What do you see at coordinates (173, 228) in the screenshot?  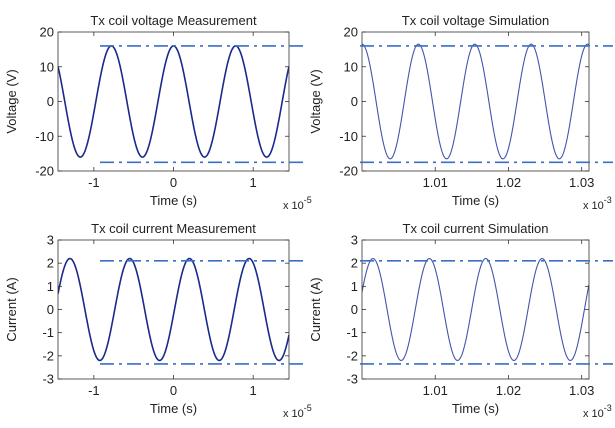 I see `chart-title: Tx coil current Measurement` at bounding box center [173, 228].